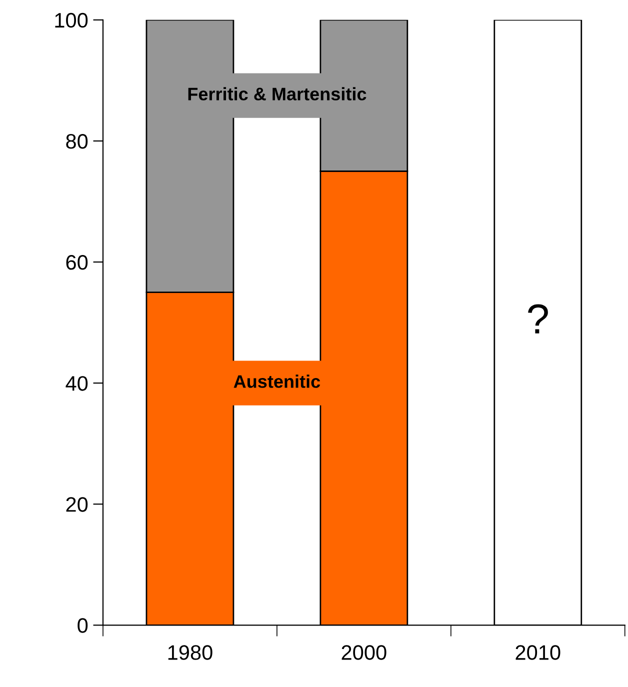 This screenshot has height=687, width=628. I want to click on series-label: Austenitic, so click(277, 381).